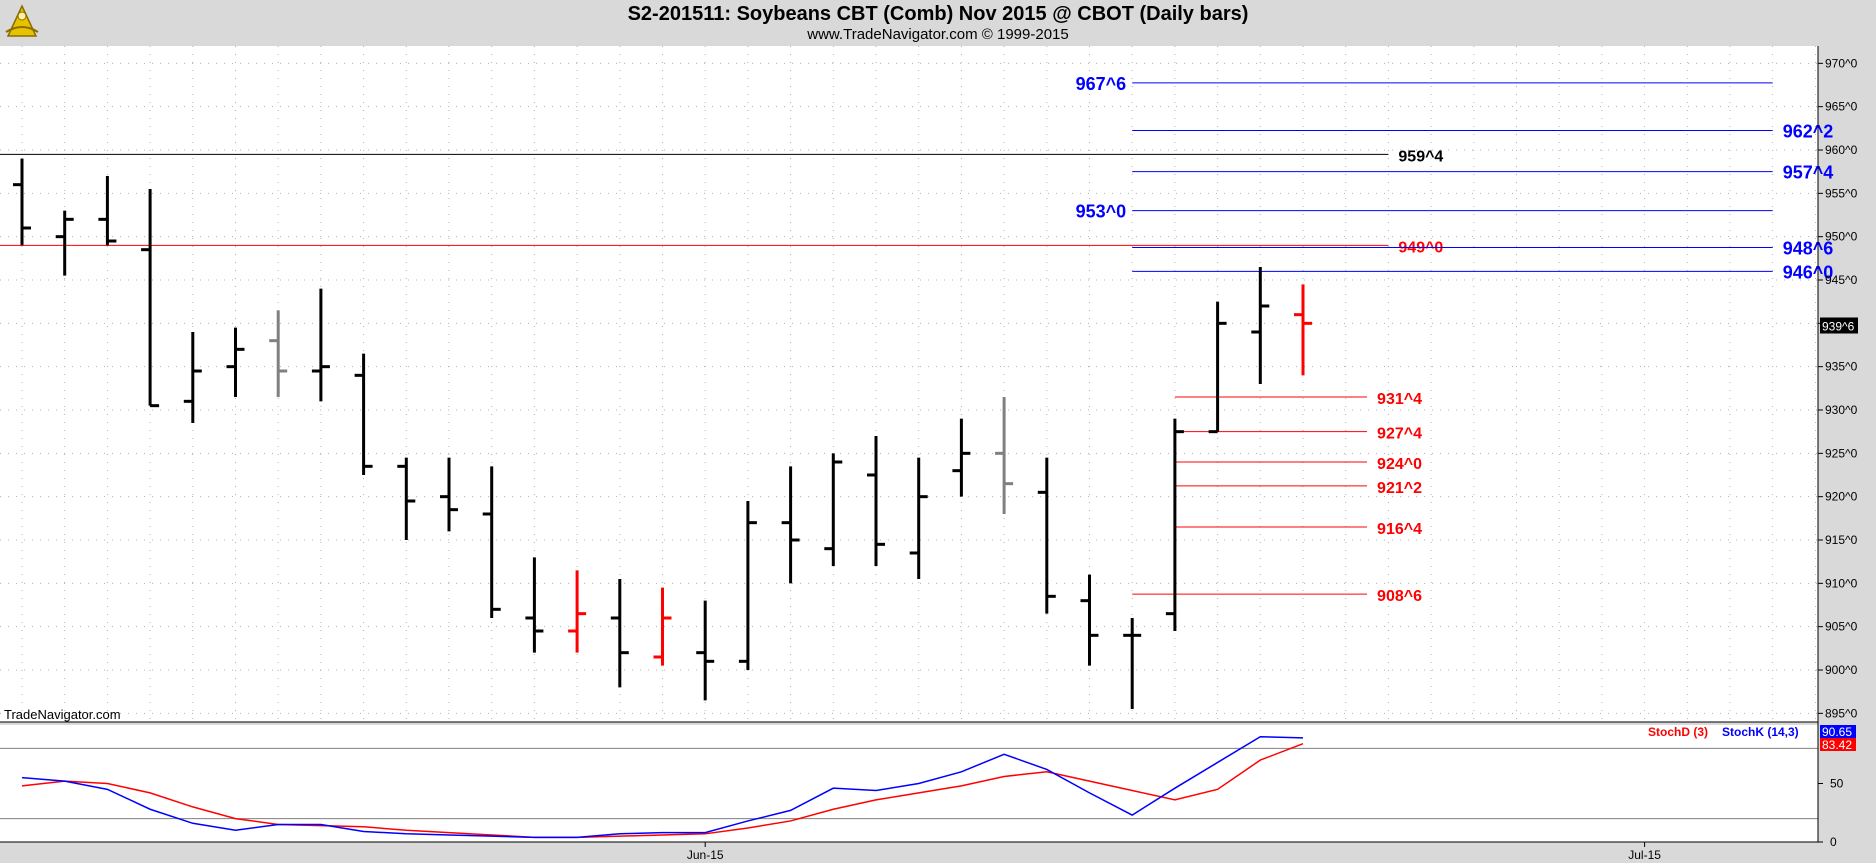 Image resolution: width=1876 pixels, height=863 pixels. What do you see at coordinates (1837, 784) in the screenshot?
I see `stoch-y-tick-label: 50` at bounding box center [1837, 784].